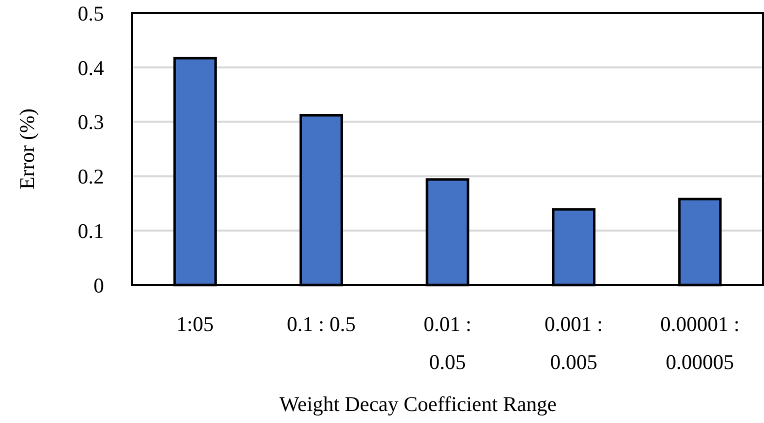 The height and width of the screenshot is (423, 764). I want to click on y-tick-label: 0.4, so click(91, 68).